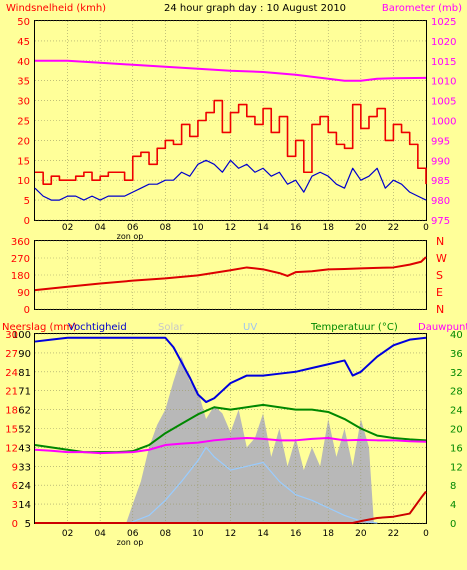 The width and height of the screenshot is (467, 570). Describe the element at coordinates (440, 181) in the screenshot. I see `barometer-tick: 985` at that location.